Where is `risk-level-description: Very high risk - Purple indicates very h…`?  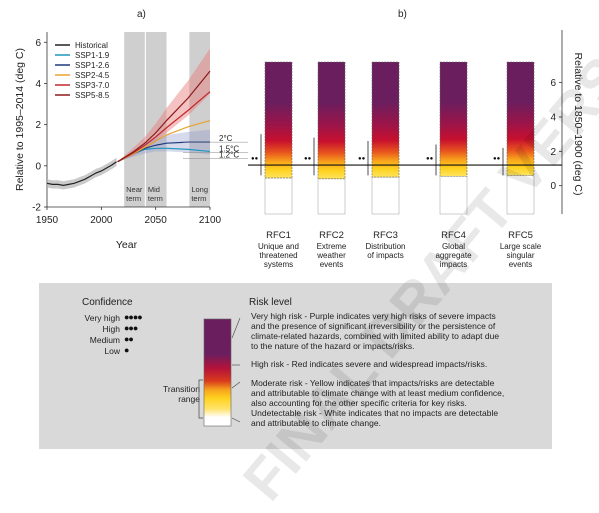
risk-level-description: Very high risk - Purple indicates very h… is located at coordinates (399, 331).